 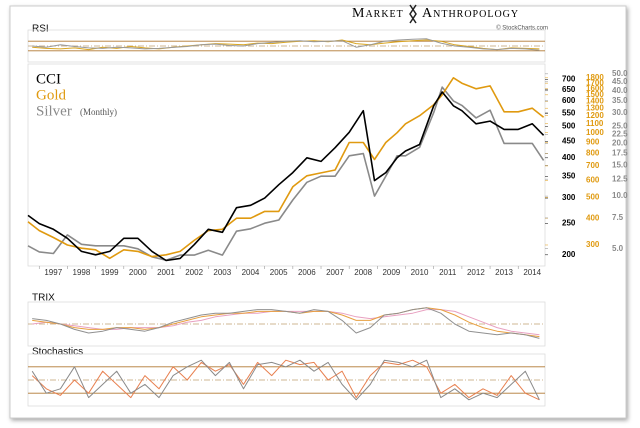 I want to click on y-tick-label: 650, so click(x=569, y=89).